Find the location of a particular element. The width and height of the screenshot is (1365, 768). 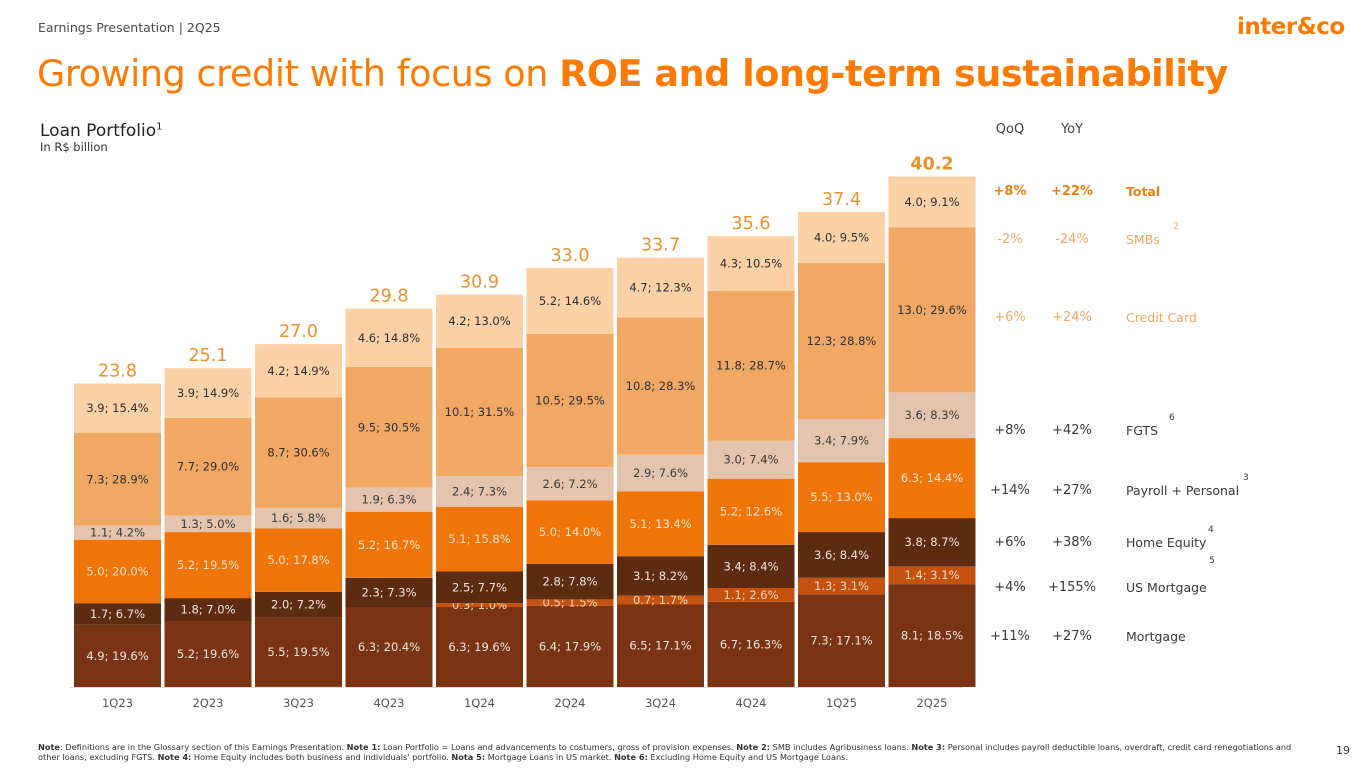

data-label-credit-card: 8.7; 30.6% is located at coordinates (298, 453).